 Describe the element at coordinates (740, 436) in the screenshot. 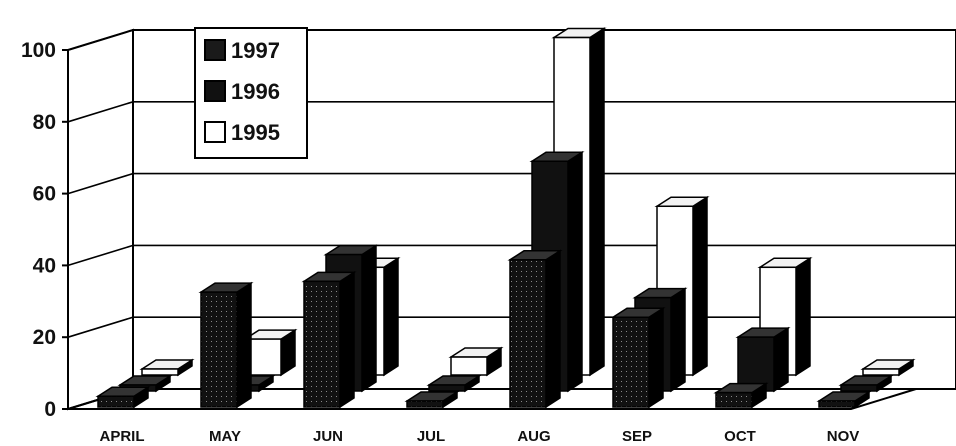

I see `x-tick-label: OCT` at that location.